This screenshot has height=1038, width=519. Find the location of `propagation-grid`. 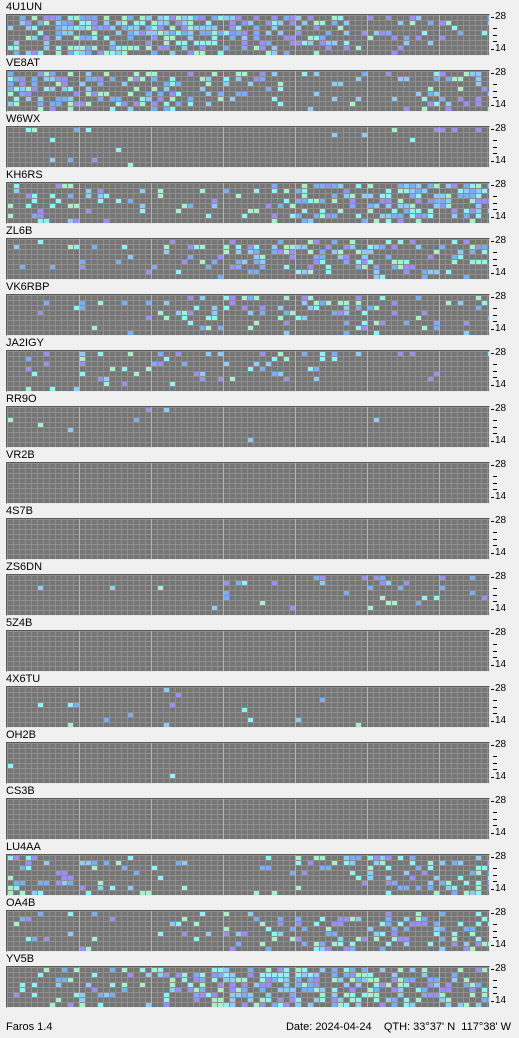

propagation-grid is located at coordinates (248, 91).